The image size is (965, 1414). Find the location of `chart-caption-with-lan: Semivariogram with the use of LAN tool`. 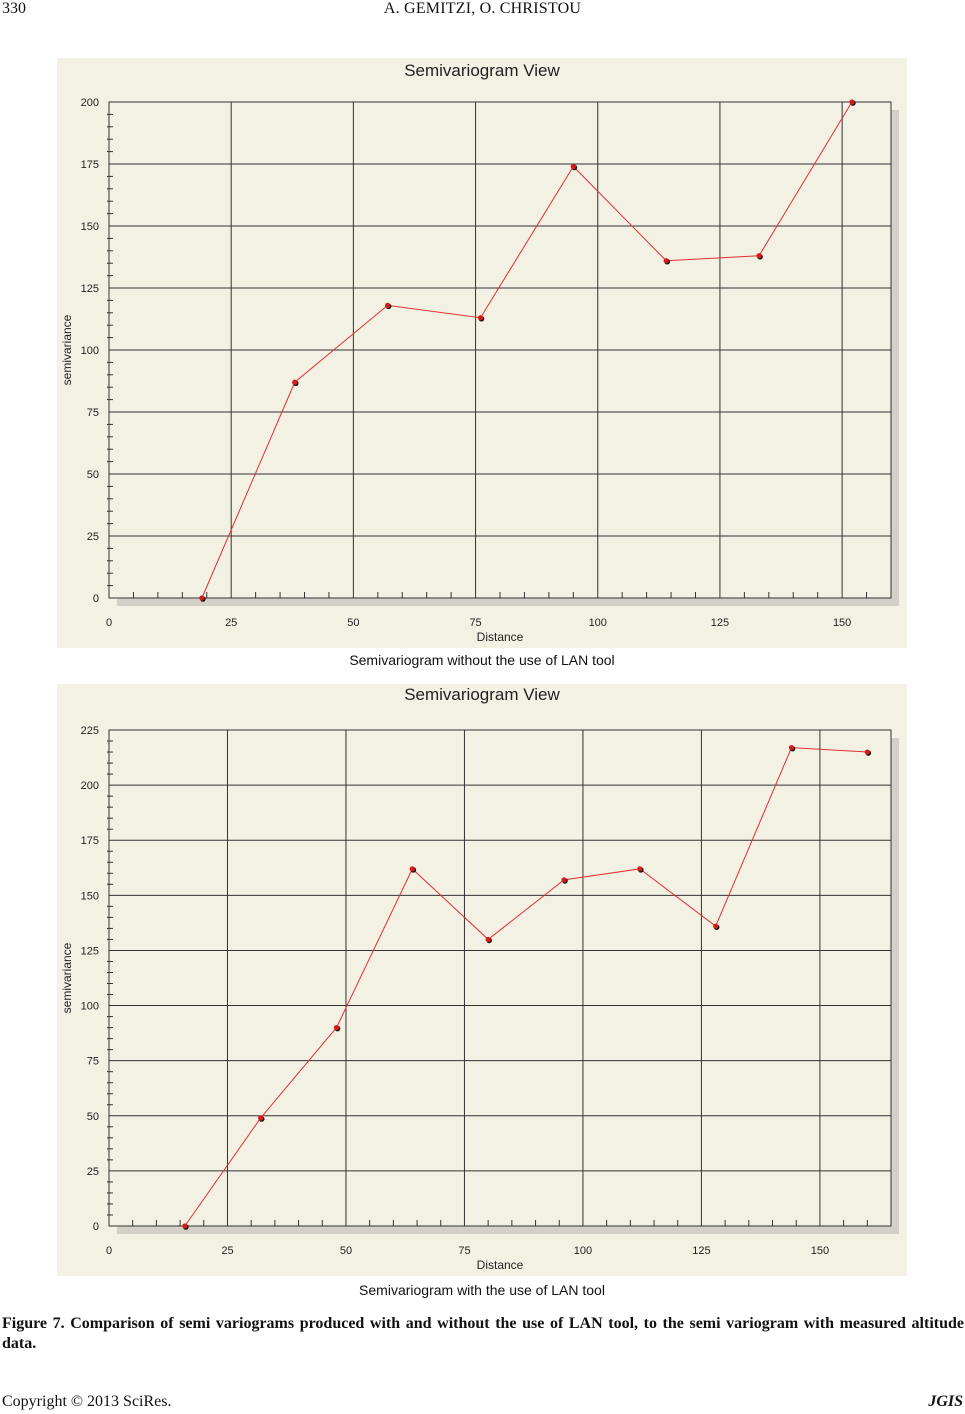

chart-caption-with-lan: Semivariogram with the use of LAN tool is located at coordinates (482, 1290).